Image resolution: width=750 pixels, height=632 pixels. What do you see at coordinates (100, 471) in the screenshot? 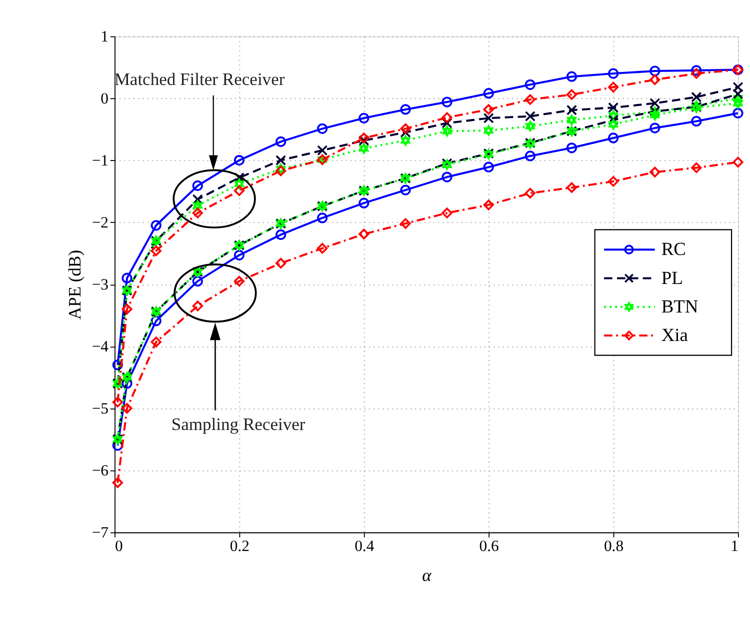
I see `y-tick-label: −6` at bounding box center [100, 471].